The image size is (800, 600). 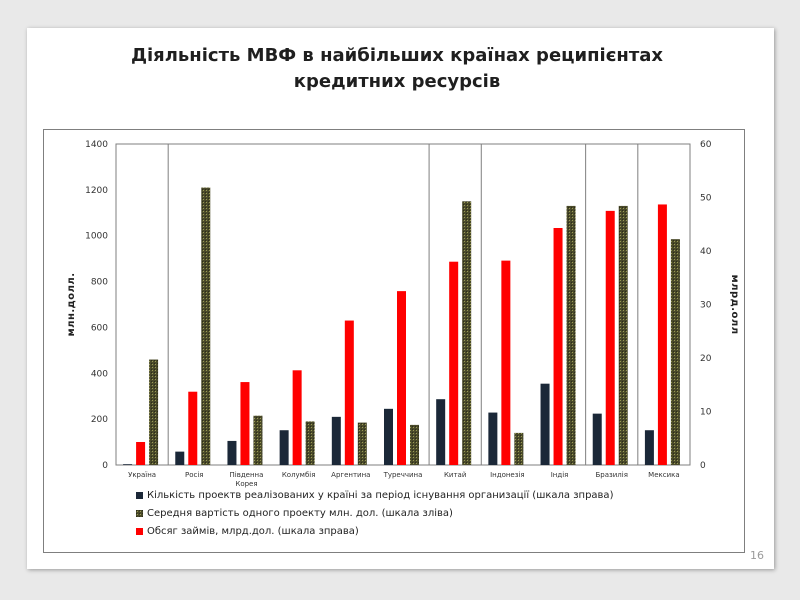 What do you see at coordinates (703, 466) in the screenshot?
I see `y-right-tick-label: 0` at bounding box center [703, 466].